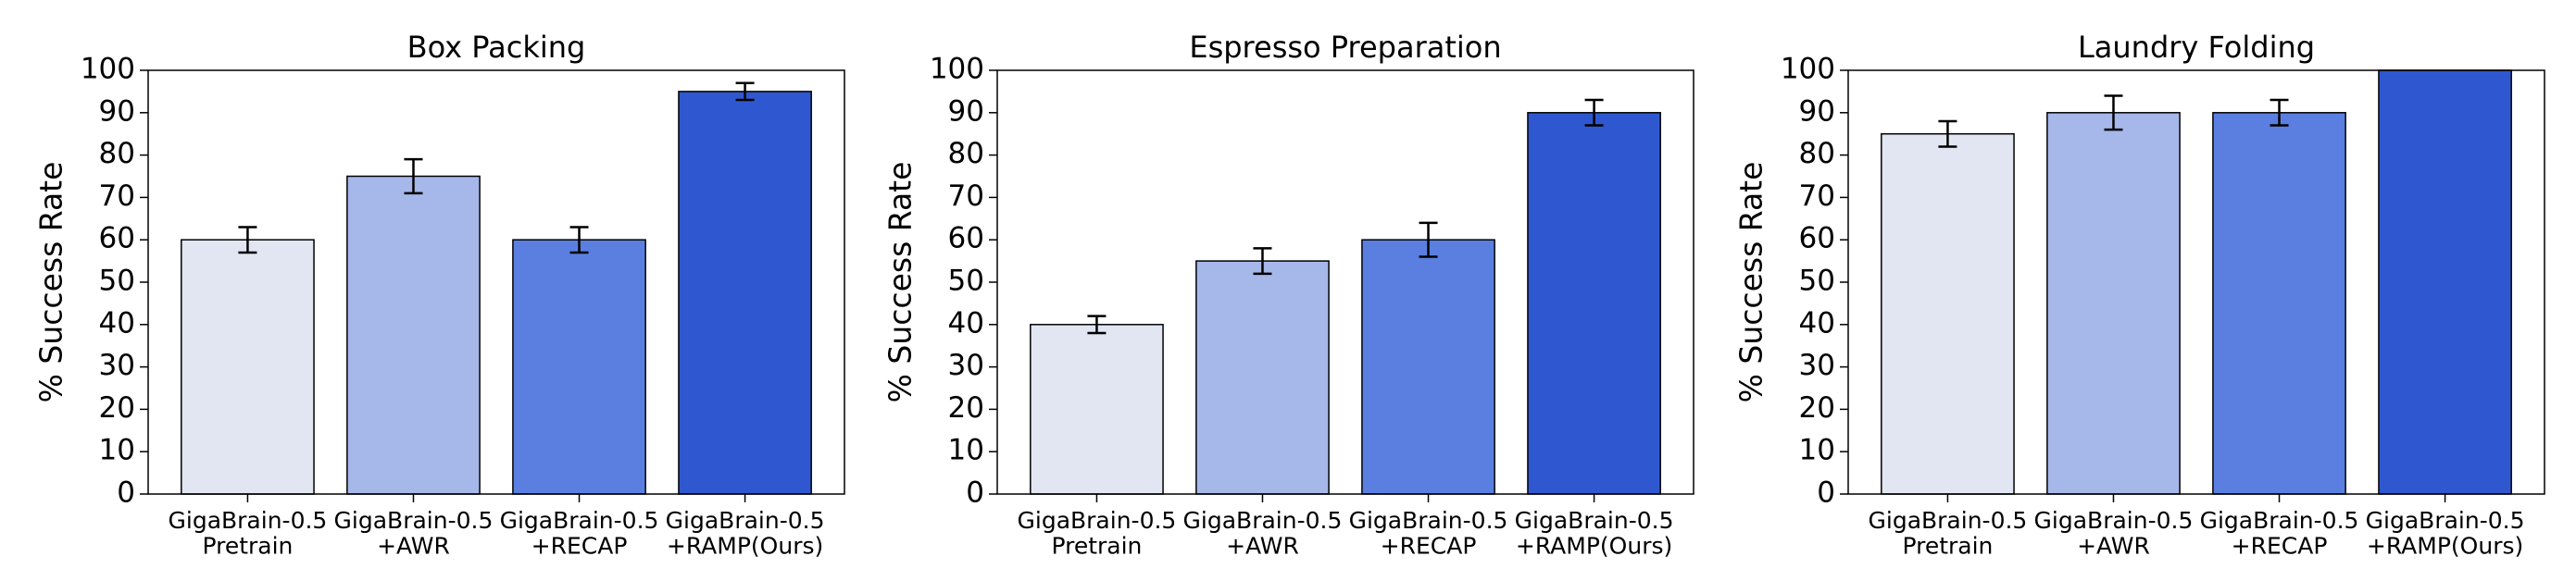 This screenshot has width=2576, height=581. Describe the element at coordinates (497, 47) in the screenshot. I see `chart-title: Box Packing` at that location.